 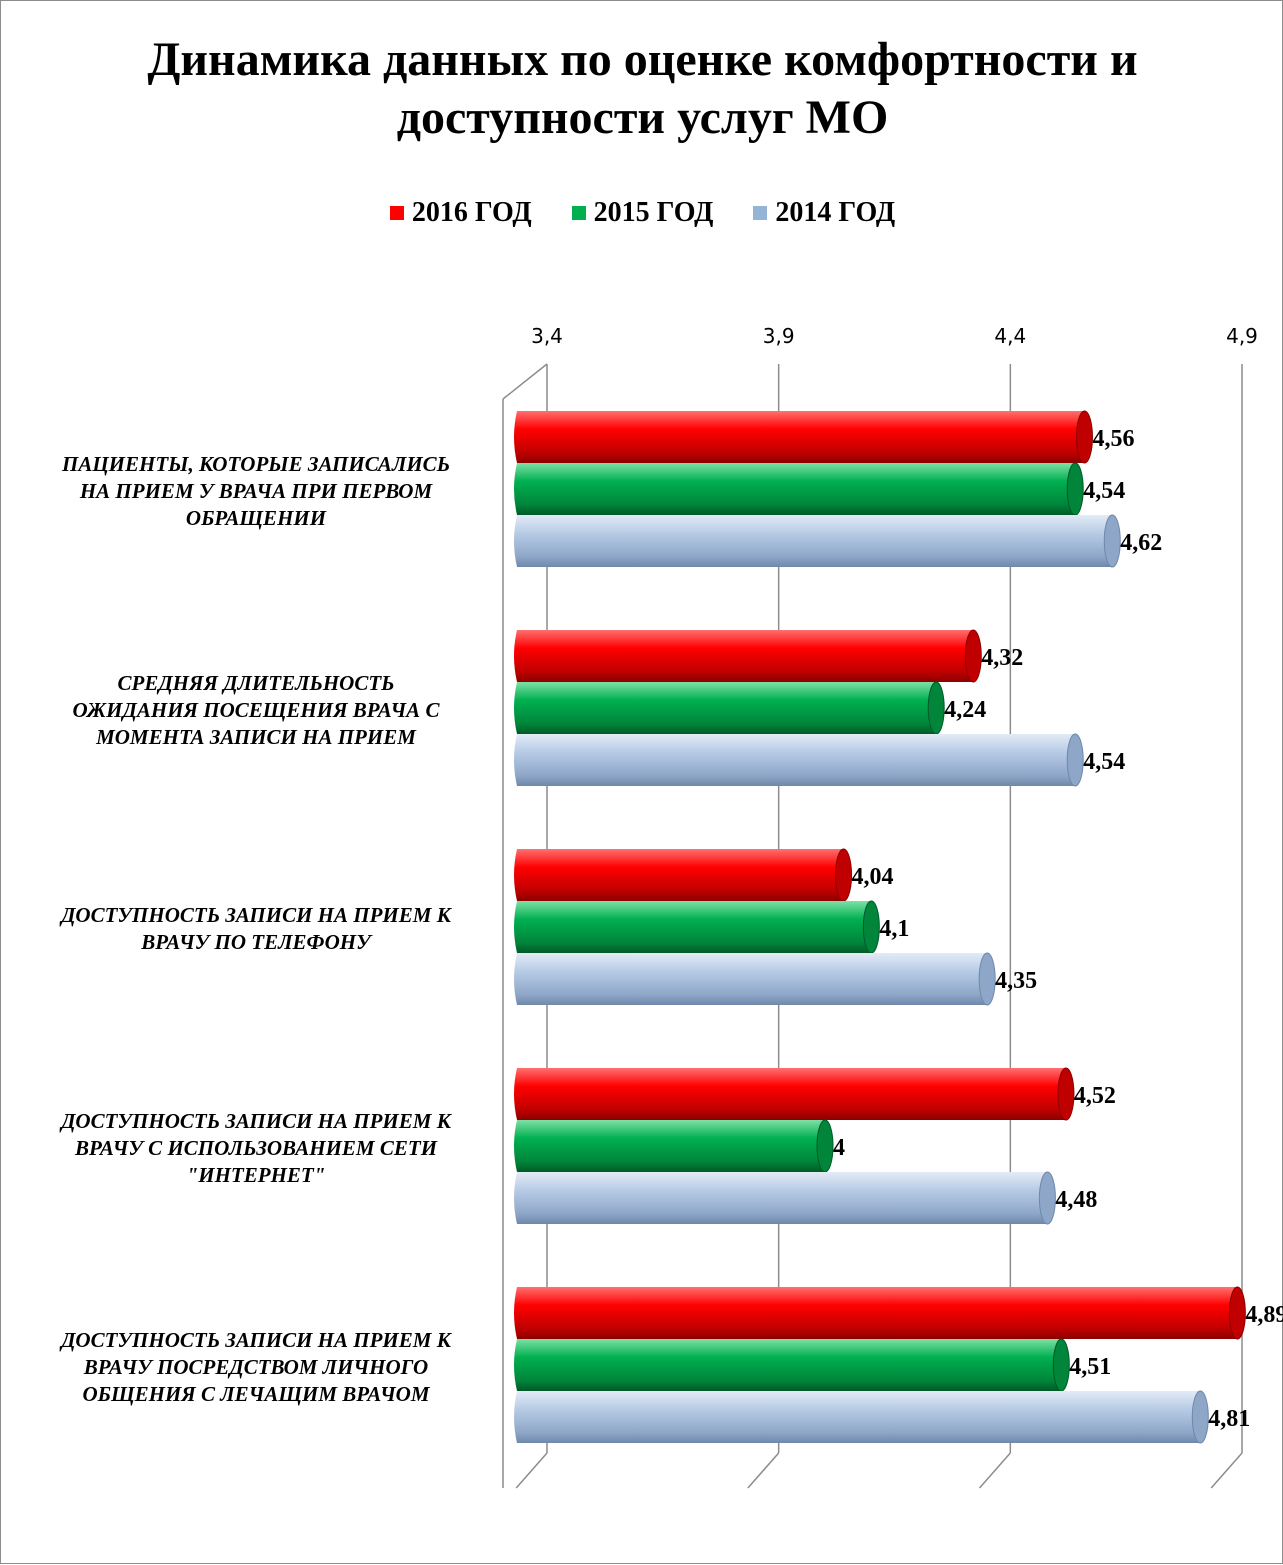 I want to click on x-tick-label: 4,9, so click(x=1242, y=336).